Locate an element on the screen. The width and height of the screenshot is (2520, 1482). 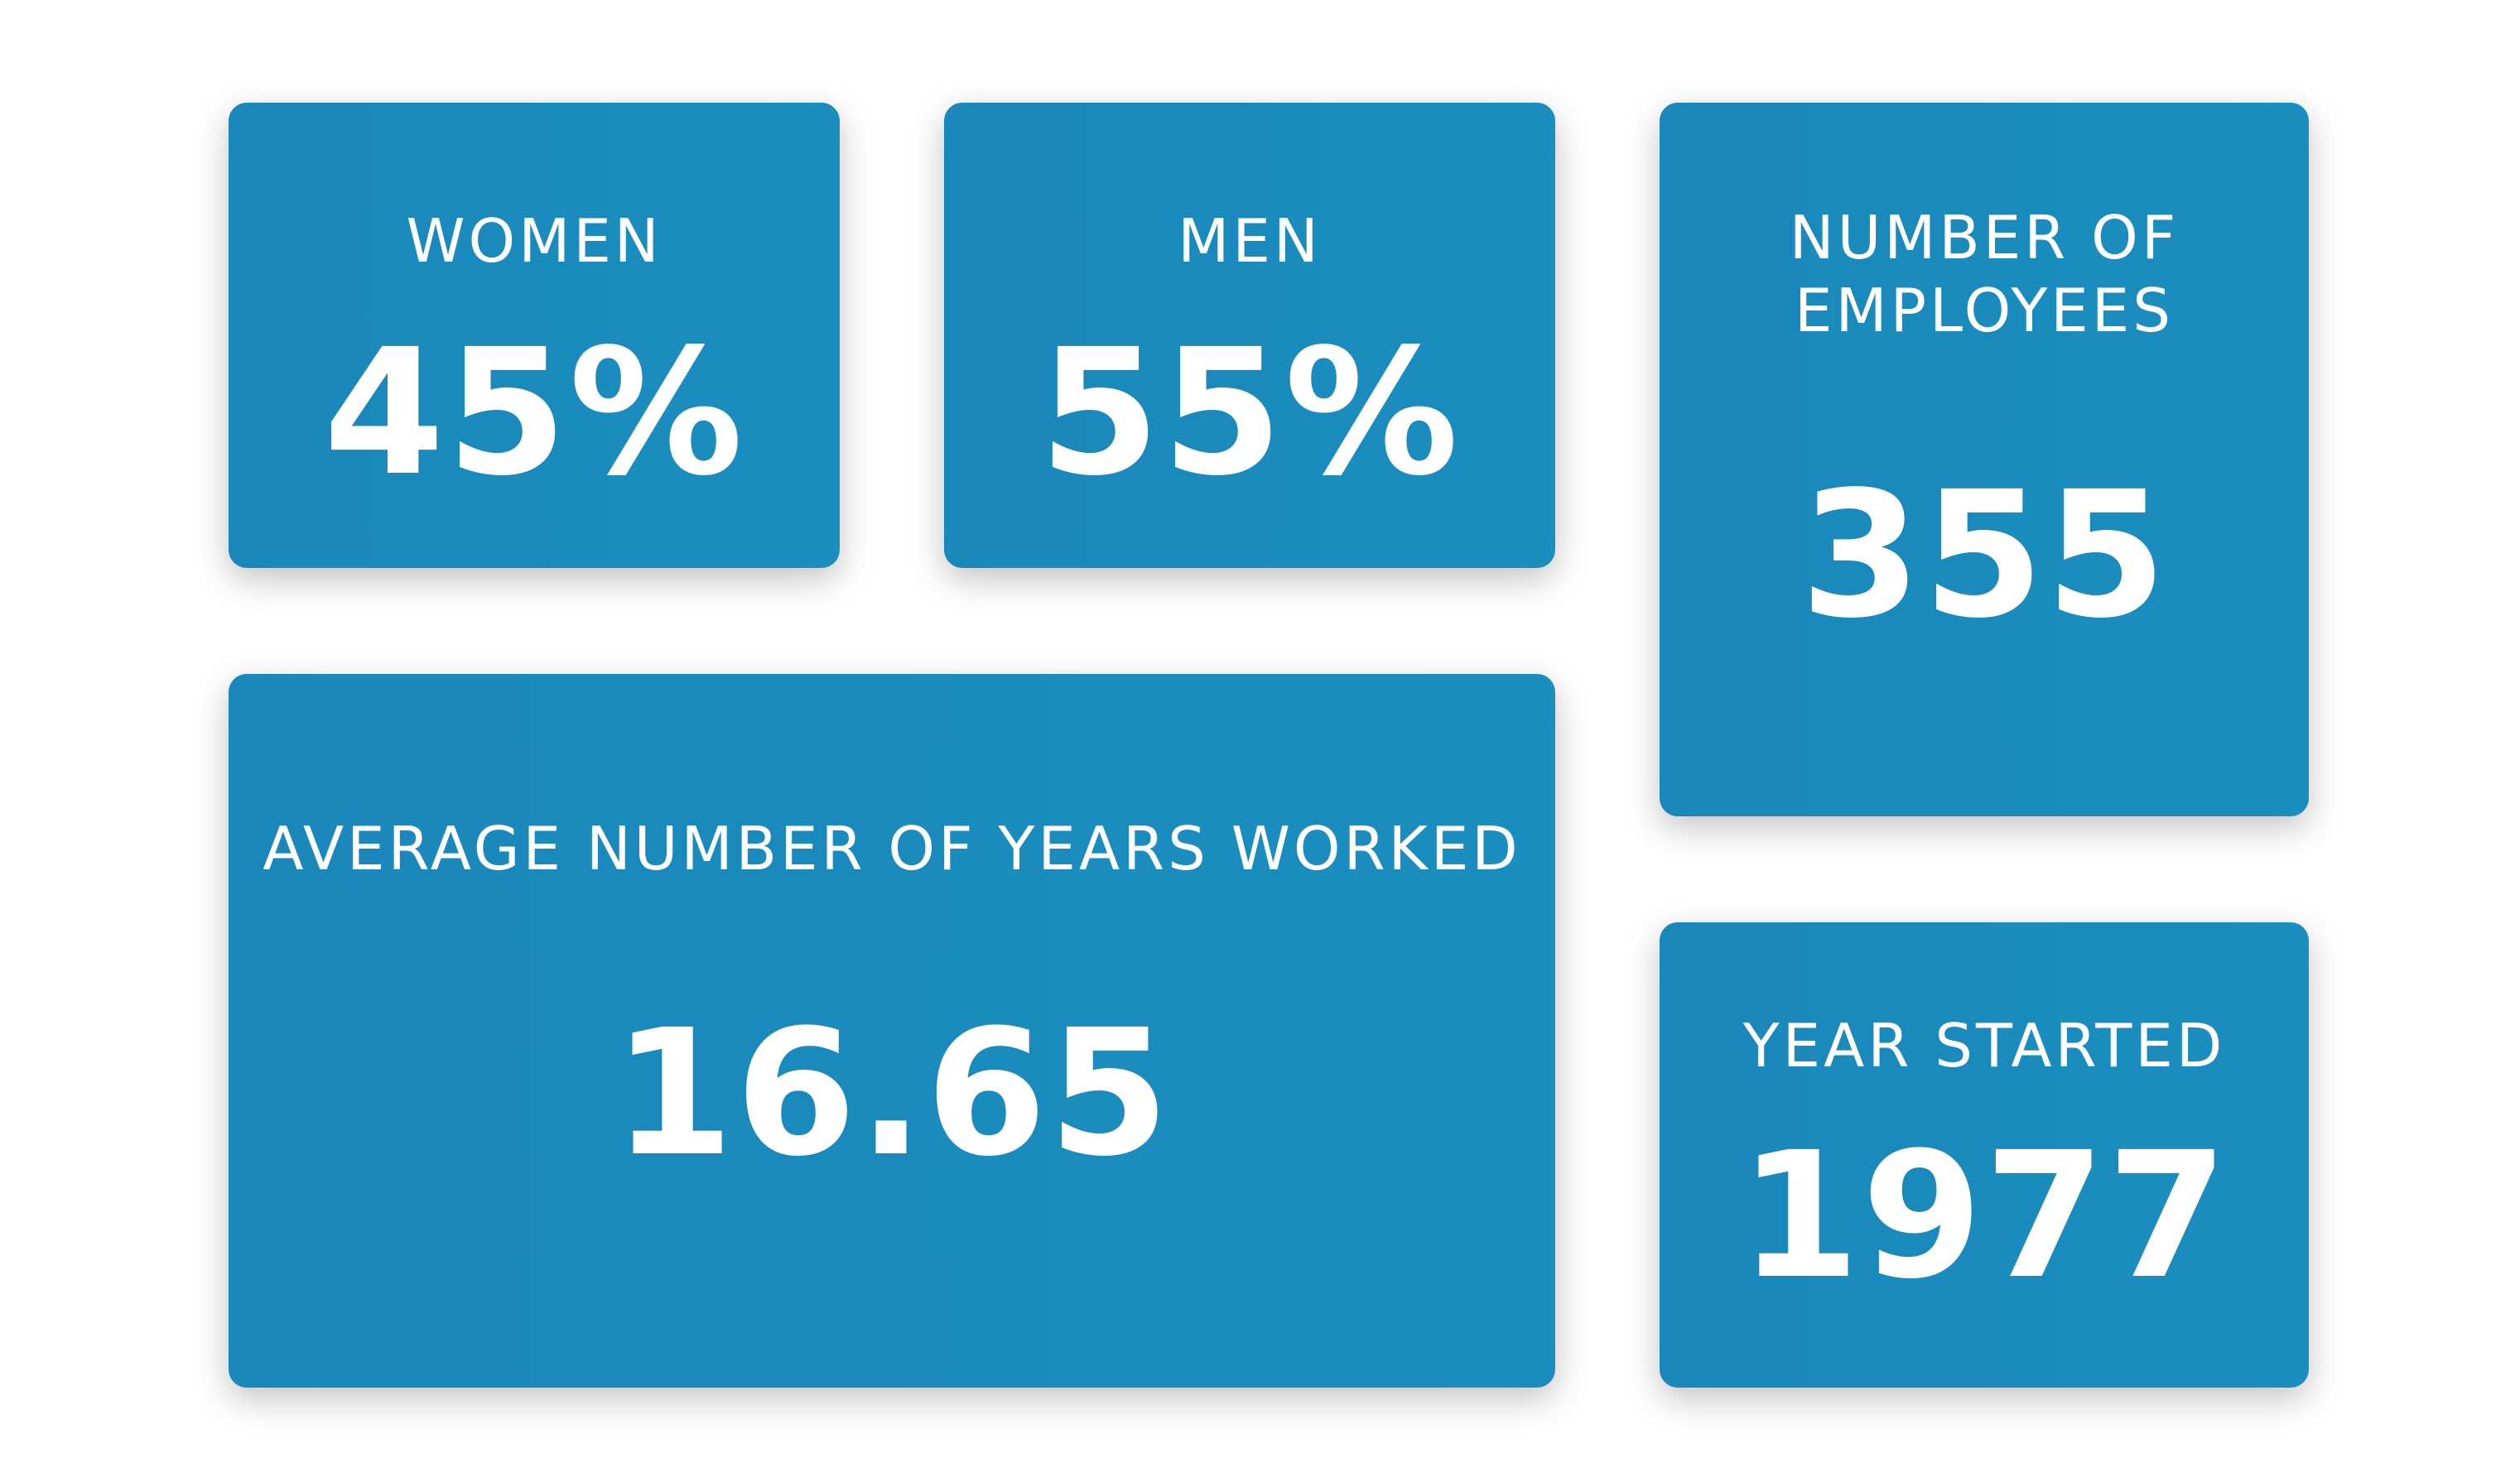
women-stat-card: WOMEN 45% is located at coordinates (534, 335).